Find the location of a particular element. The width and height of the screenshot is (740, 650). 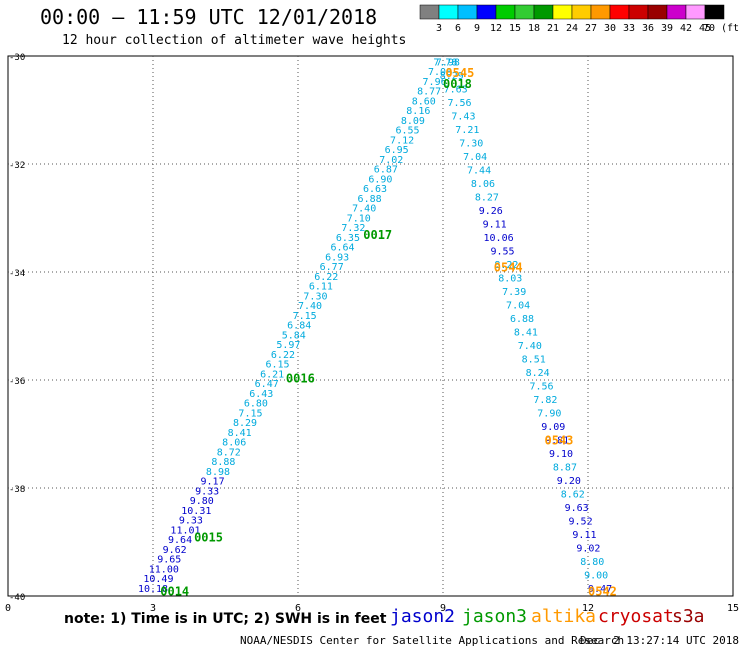

swh-value: 9.65 is located at coordinates (169, 560).